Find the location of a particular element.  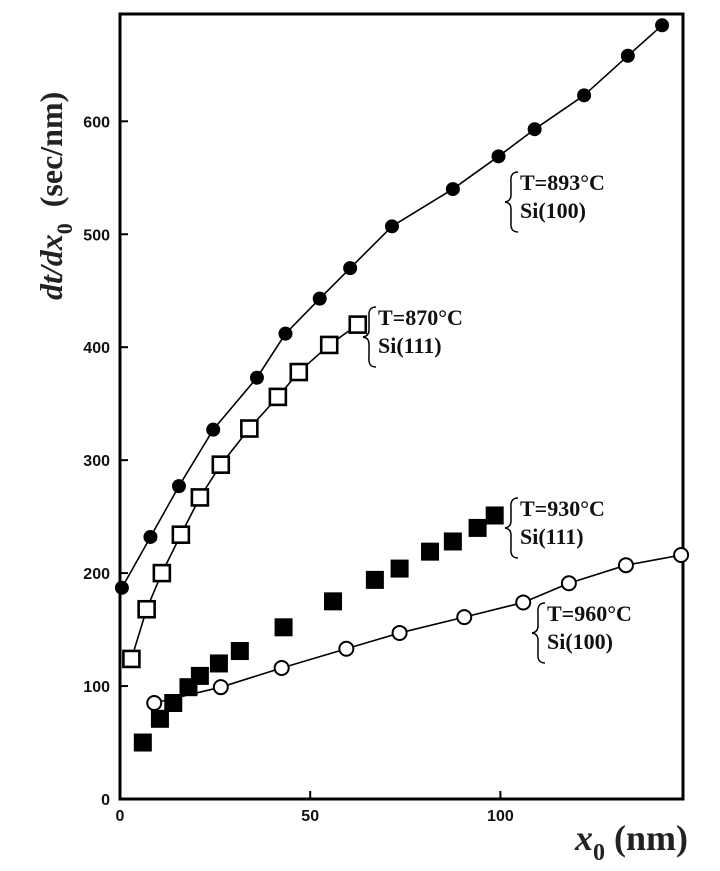

x-axis-label: x0 (nm) is located at coordinates (631, 842).